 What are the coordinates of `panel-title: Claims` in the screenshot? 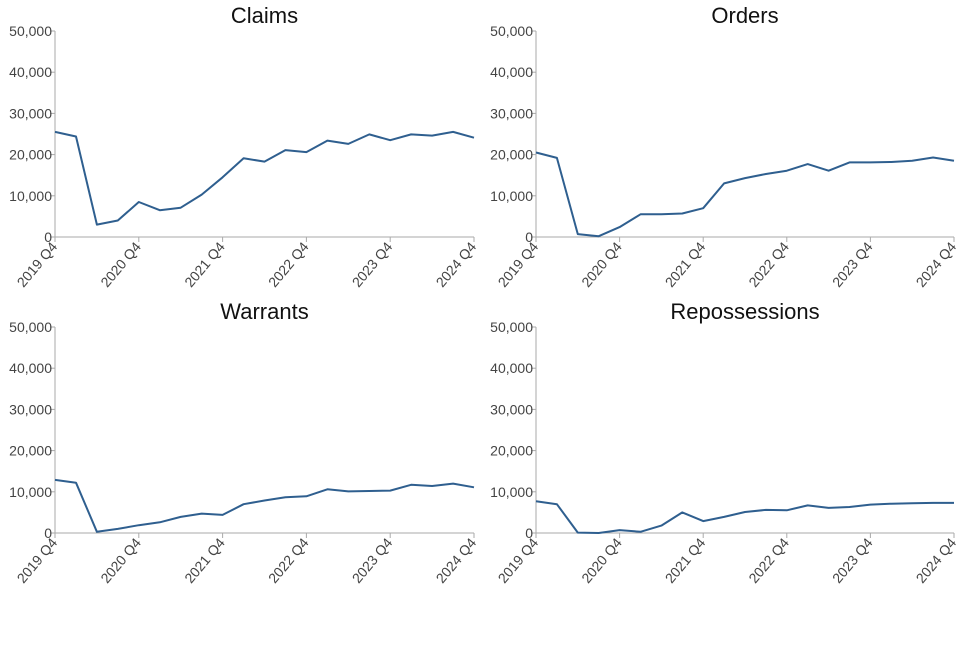 It's located at (264, 15).